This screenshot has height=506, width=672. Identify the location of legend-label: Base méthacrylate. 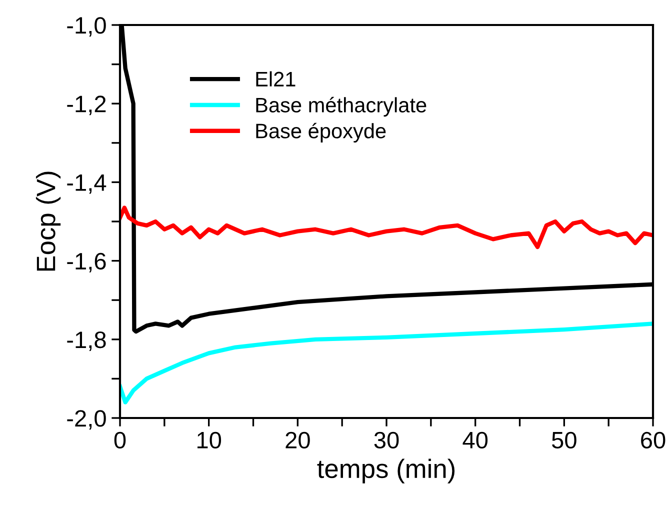
(341, 106).